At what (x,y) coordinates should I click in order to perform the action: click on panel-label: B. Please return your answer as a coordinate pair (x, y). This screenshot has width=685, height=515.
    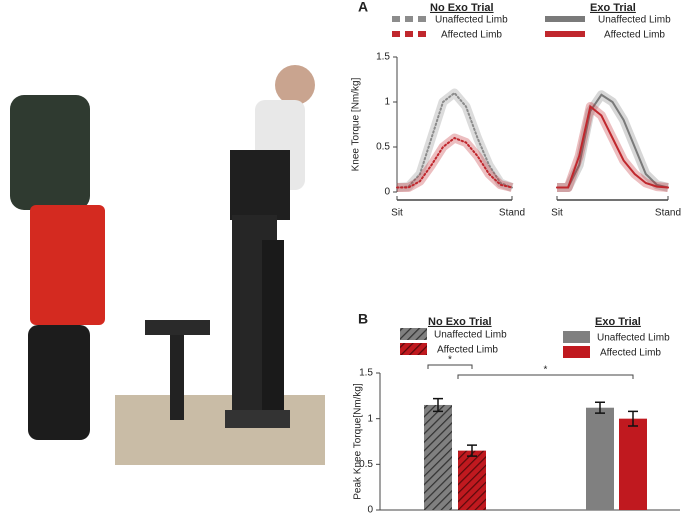
    Looking at the image, I should click on (363, 319).